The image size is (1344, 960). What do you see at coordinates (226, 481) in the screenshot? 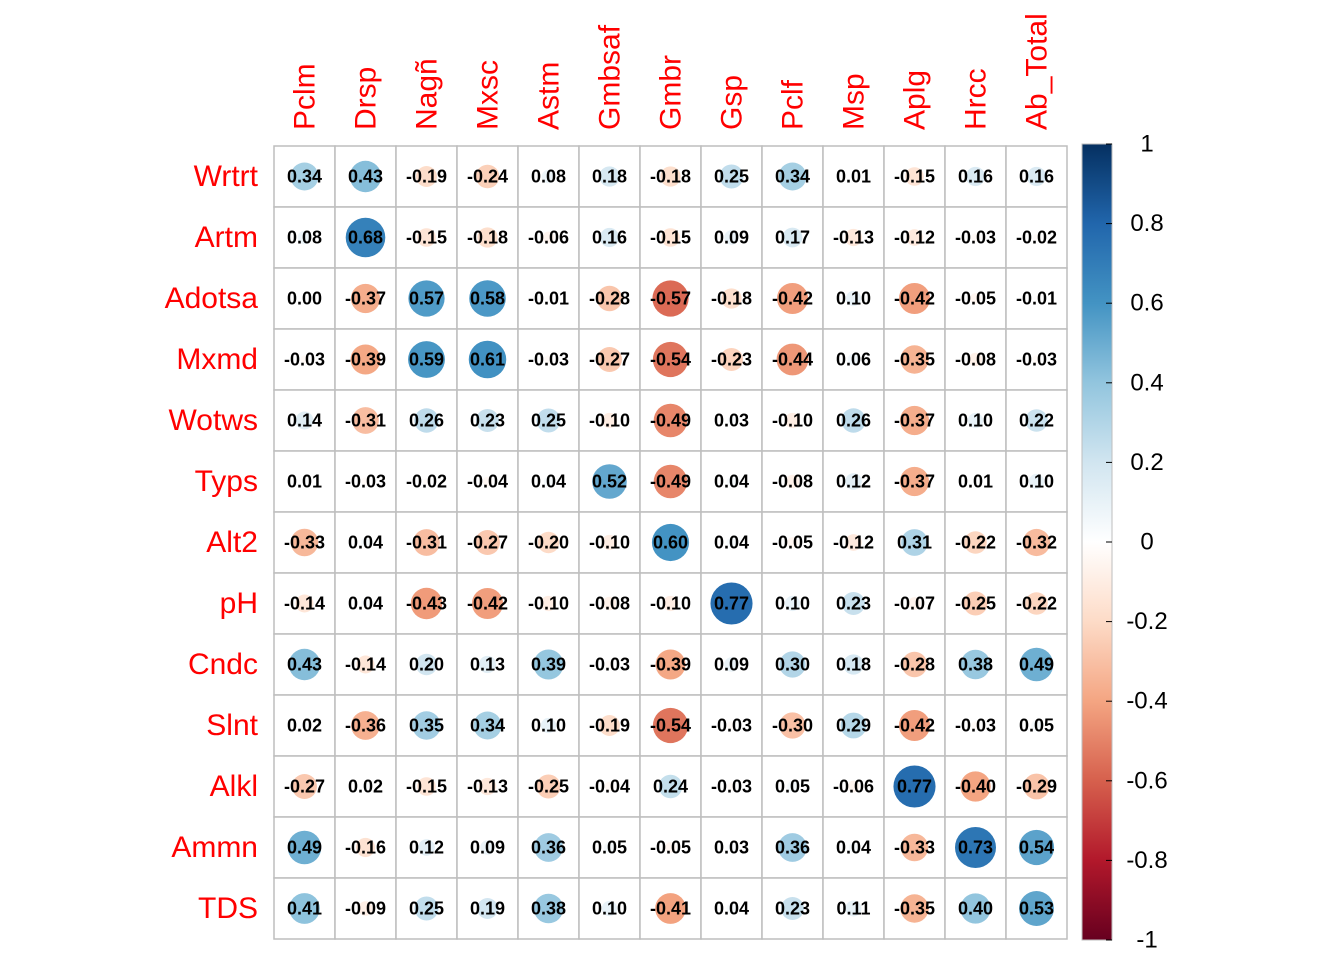
I see `row-label: Typs` at bounding box center [226, 481].